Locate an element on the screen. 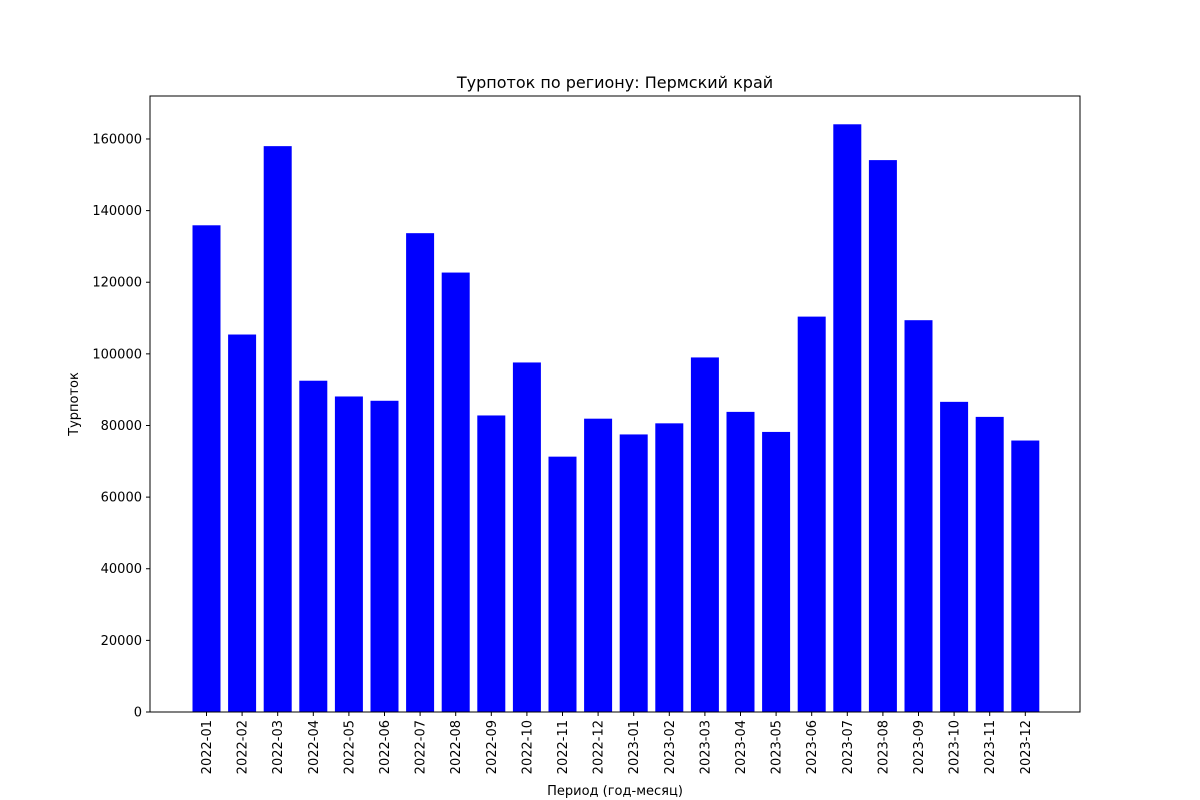 This screenshot has width=1200, height=800. x-tick-label: 2023-02 is located at coordinates (670, 747).